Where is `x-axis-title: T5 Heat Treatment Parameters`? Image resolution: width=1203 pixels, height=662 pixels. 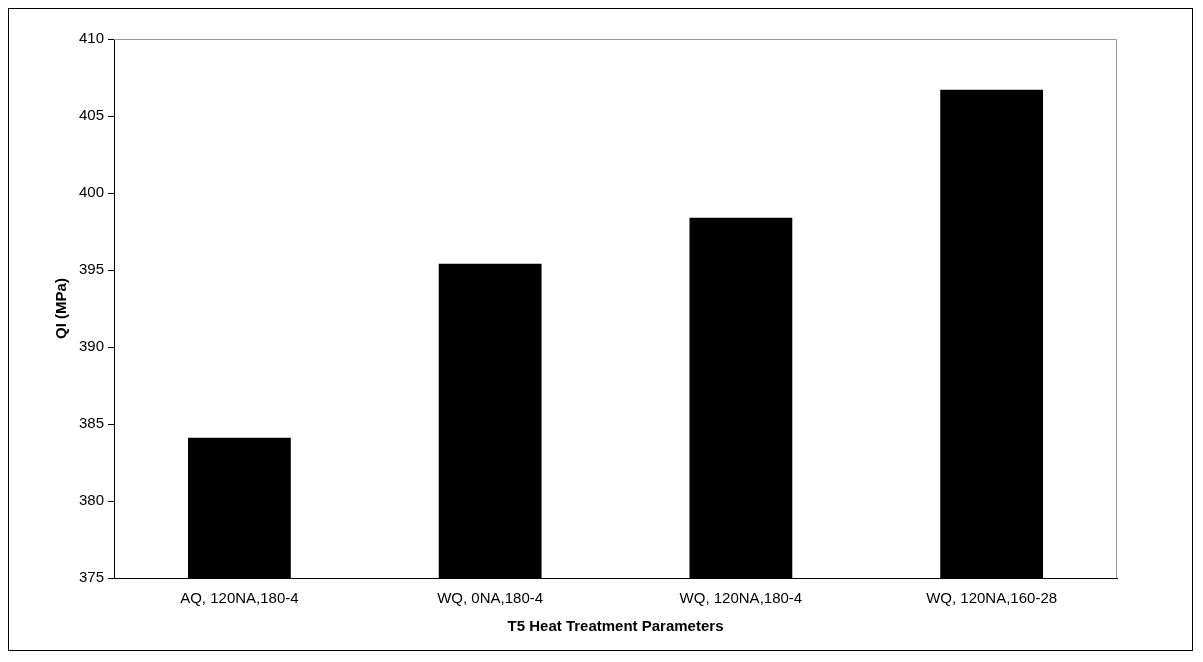 x-axis-title: T5 Heat Treatment Parameters is located at coordinates (615, 626).